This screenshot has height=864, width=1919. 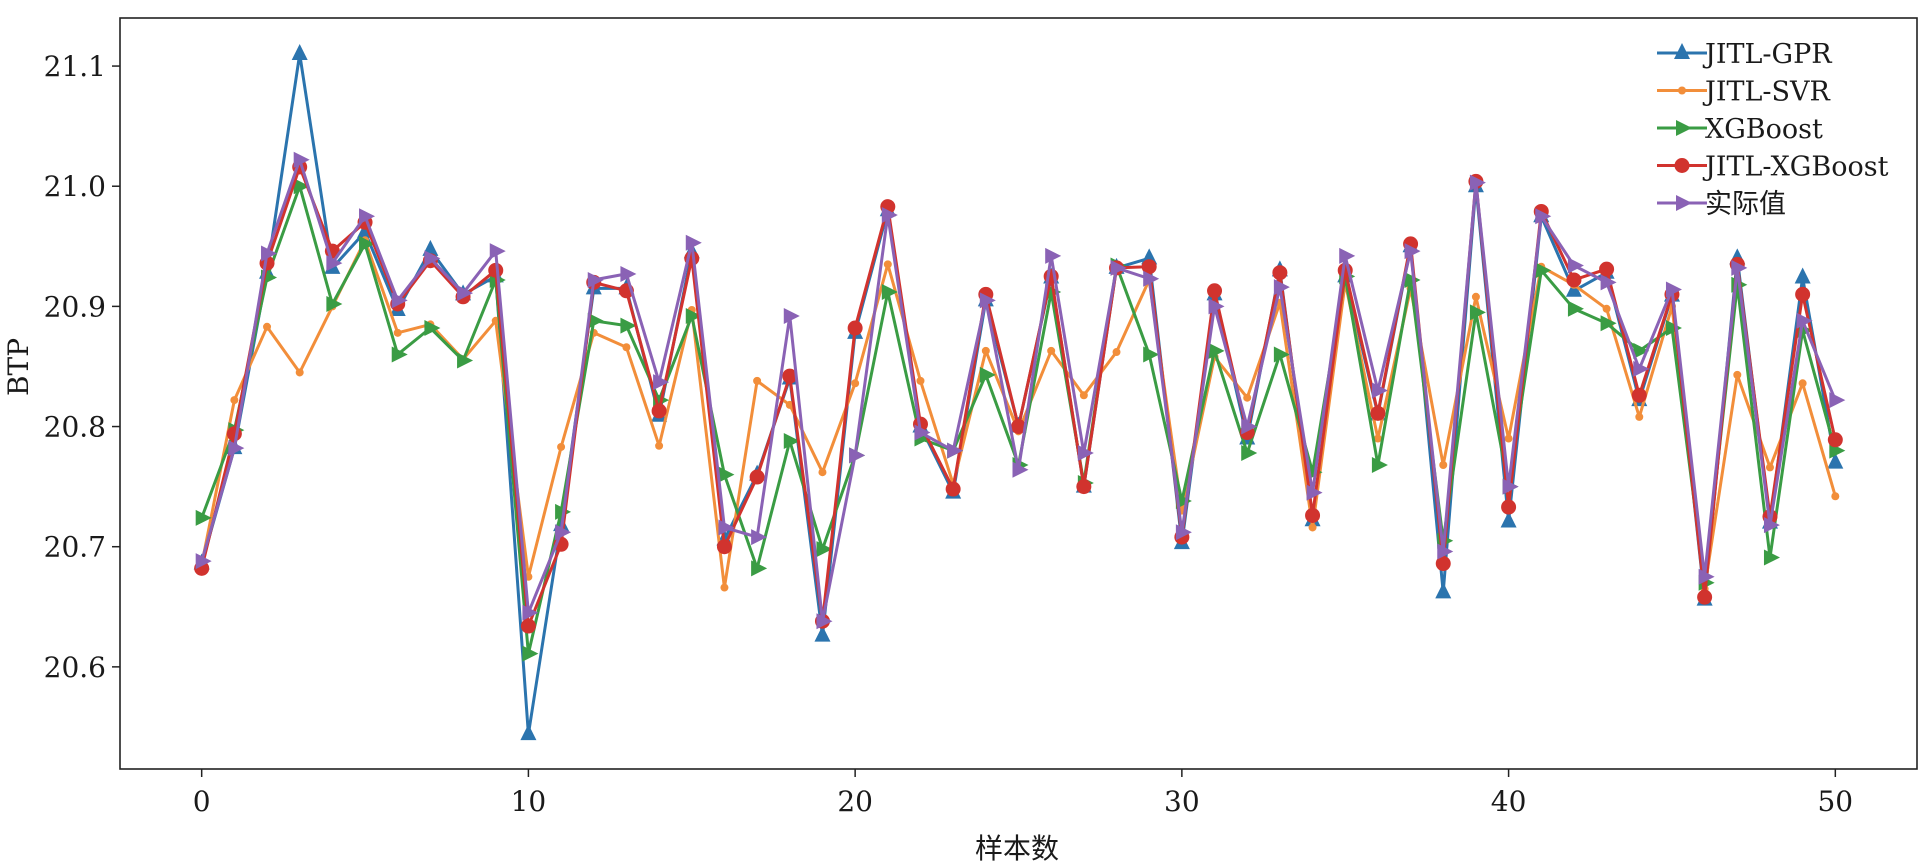 I want to click on y-tick-label-1: 20.7, so click(x=75, y=547).